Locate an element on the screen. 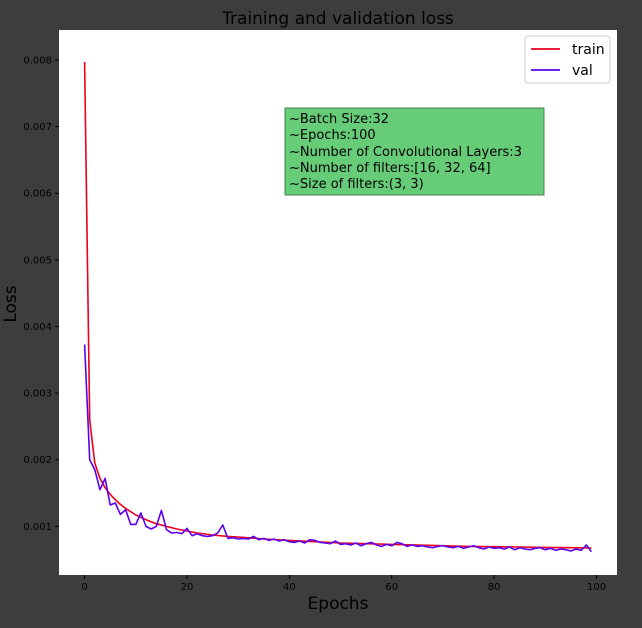 This screenshot has width=642, height=628. y-tick-label: 0.002 is located at coordinates (37, 460).